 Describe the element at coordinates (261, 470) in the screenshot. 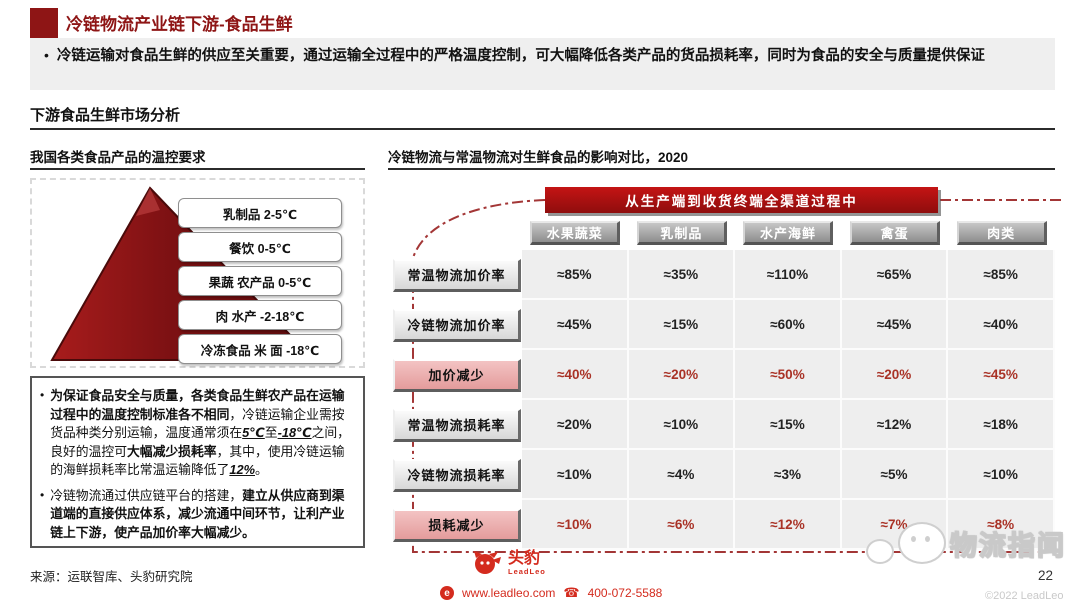

I see `note-segment: 。` at that location.